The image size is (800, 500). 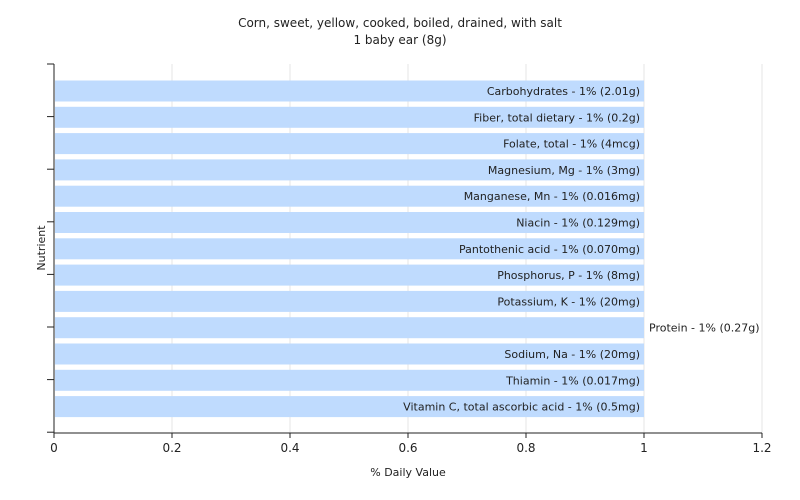 I want to click on bar-value-label: Protein - 1% (0.27g), so click(x=704, y=328).